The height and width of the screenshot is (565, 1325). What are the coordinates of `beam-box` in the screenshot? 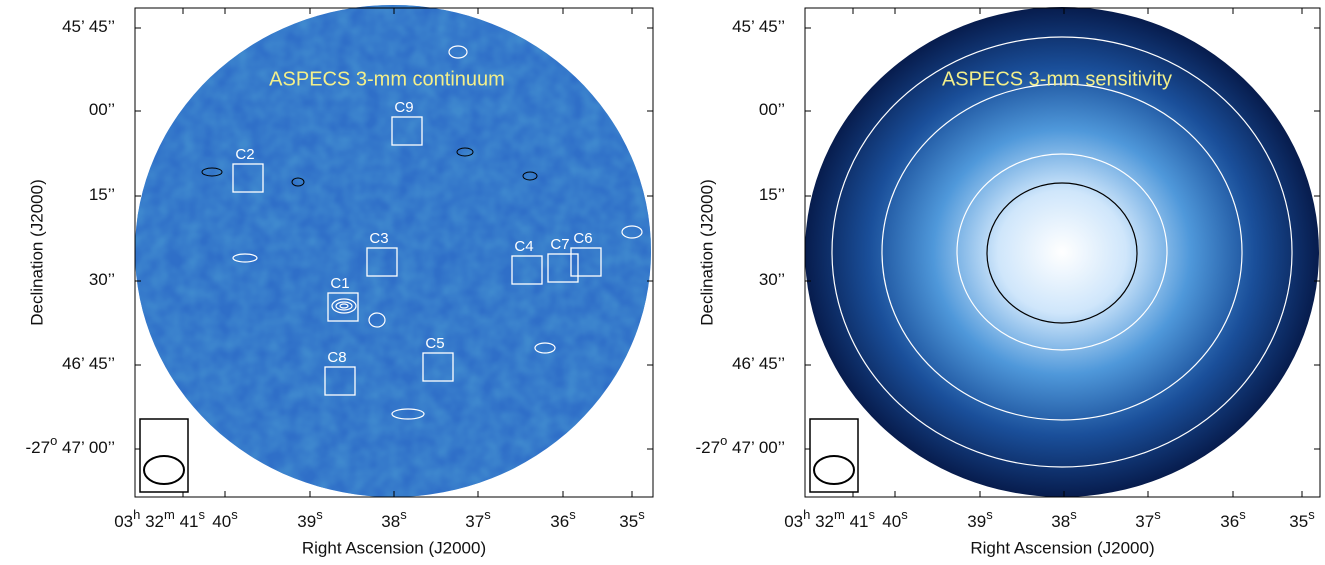 It's located at (164, 455).